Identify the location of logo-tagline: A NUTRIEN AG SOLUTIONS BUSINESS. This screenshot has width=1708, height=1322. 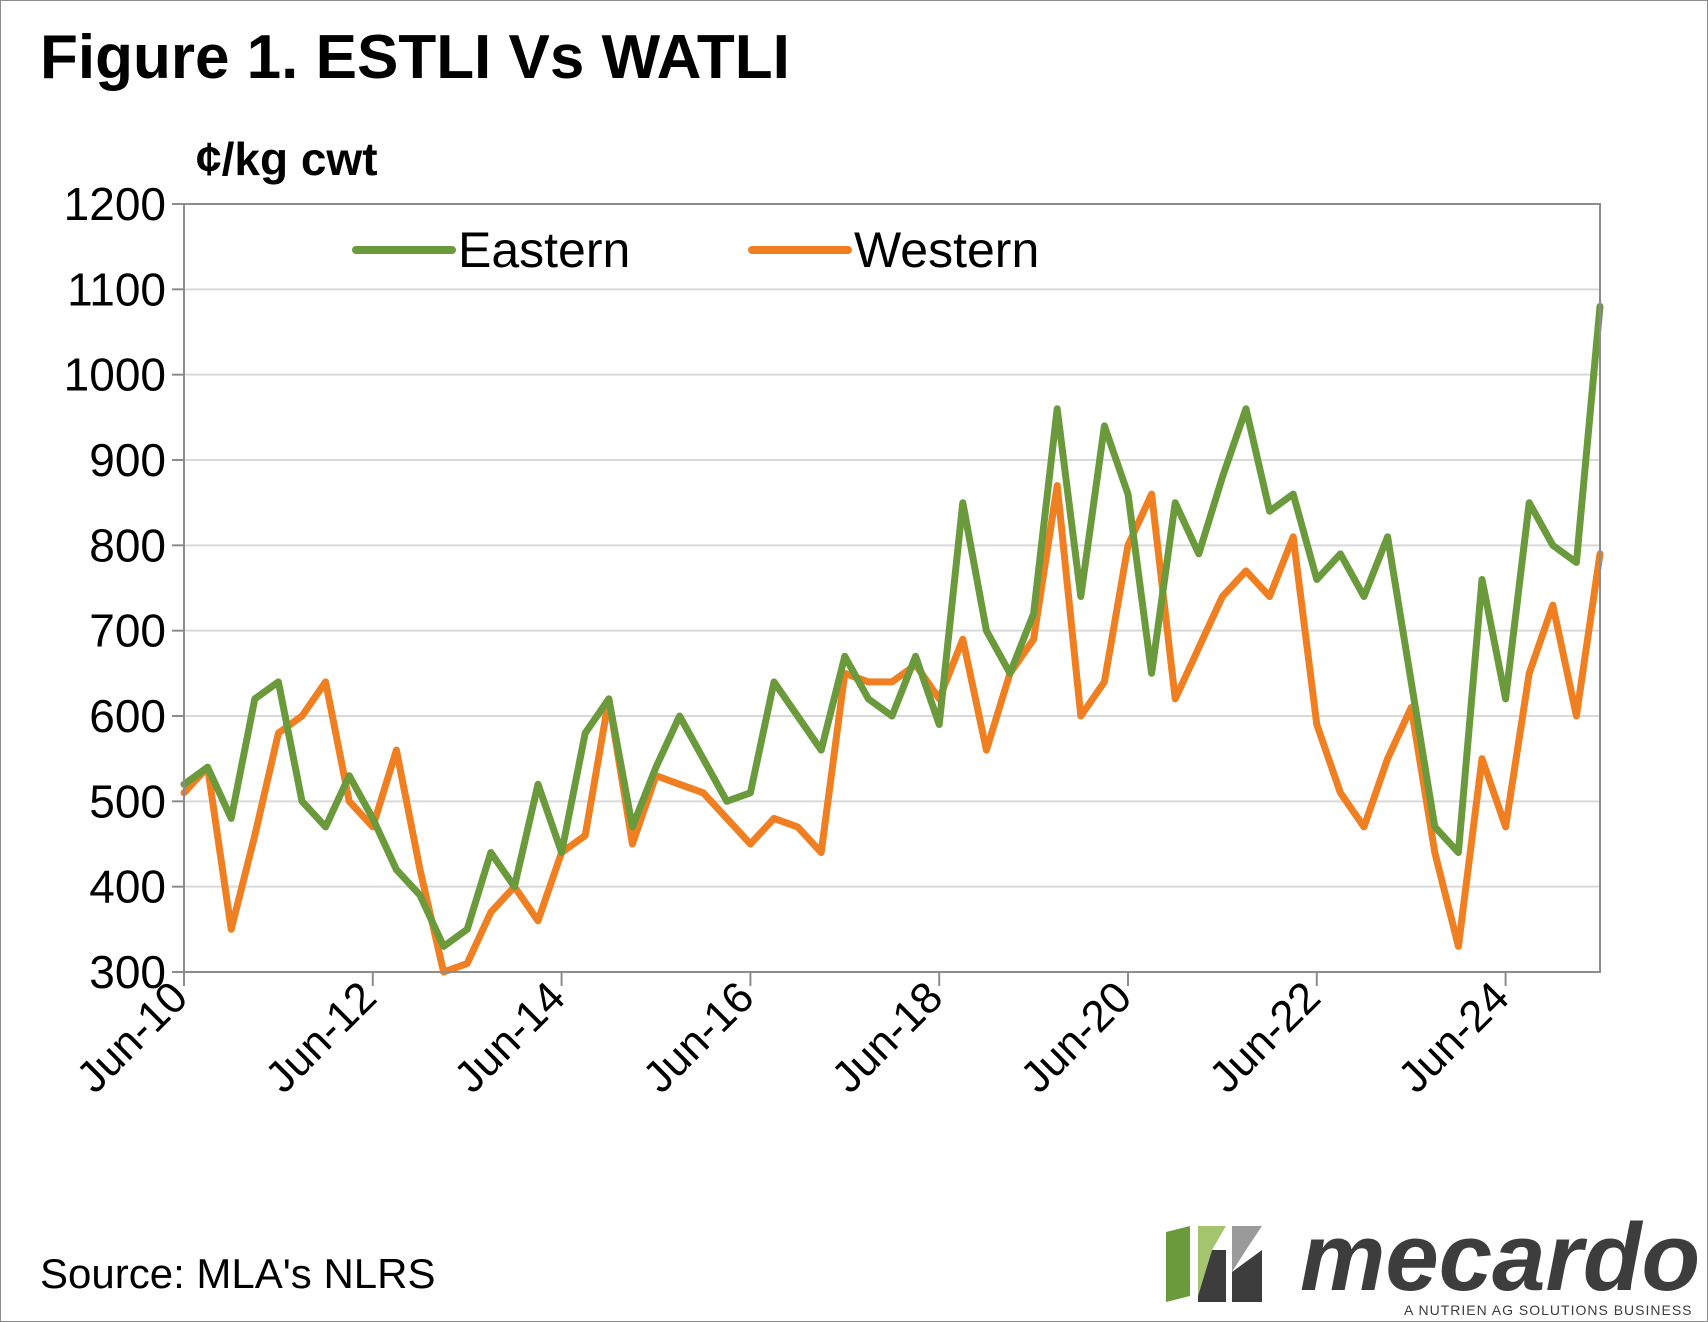
(1548, 1310).